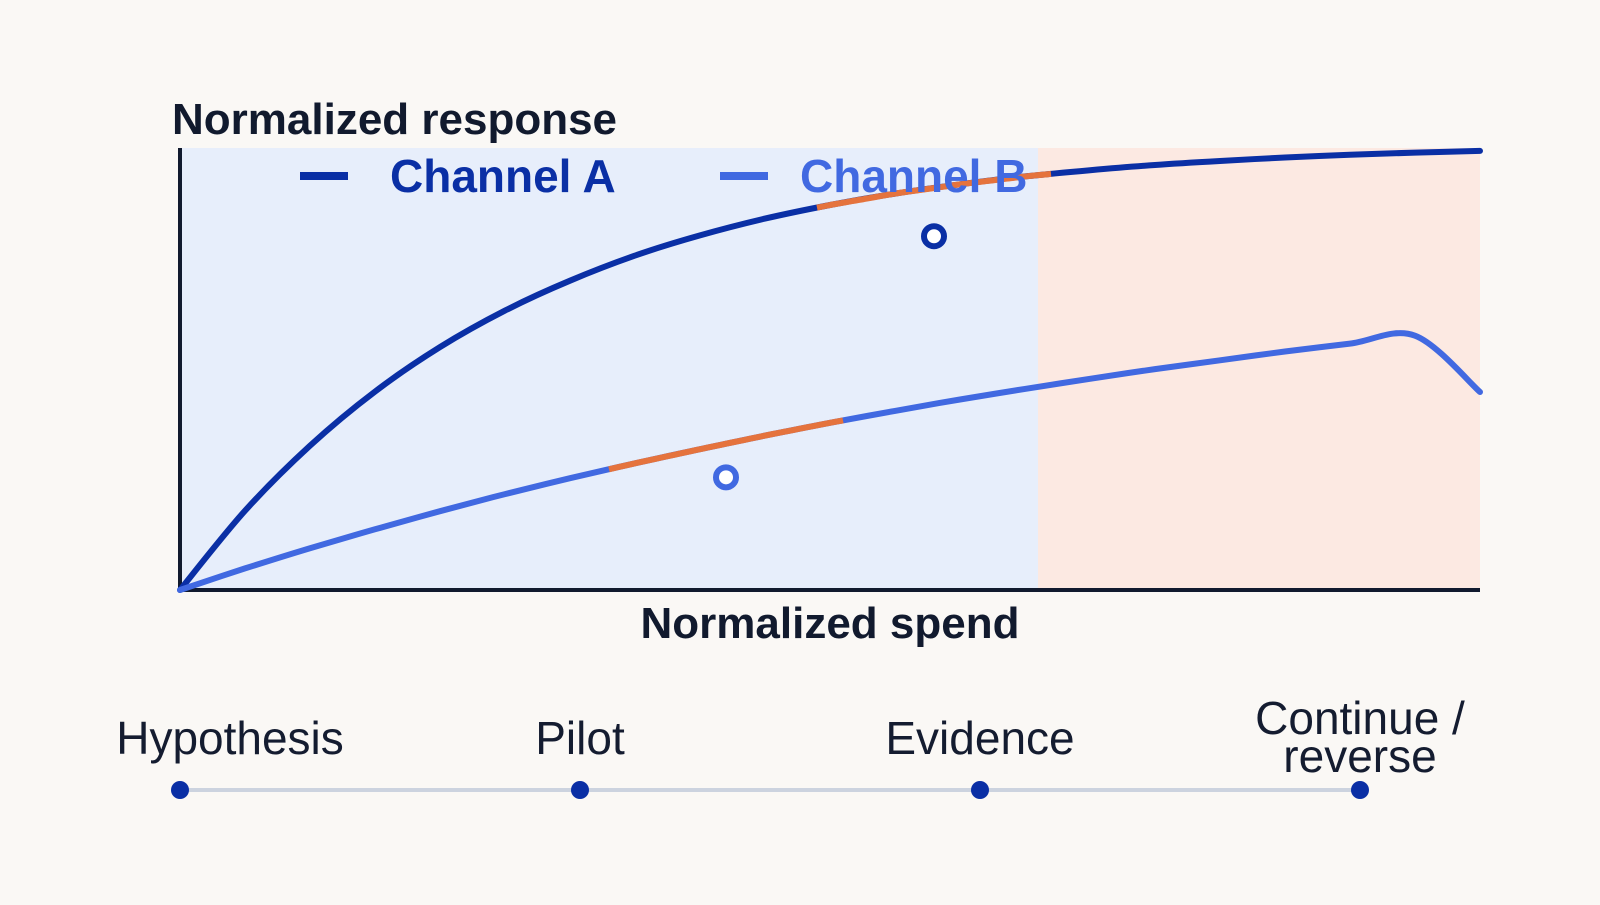 The image size is (1600, 905). I want to click on legend: Channel A Channel B, so click(663, 176).